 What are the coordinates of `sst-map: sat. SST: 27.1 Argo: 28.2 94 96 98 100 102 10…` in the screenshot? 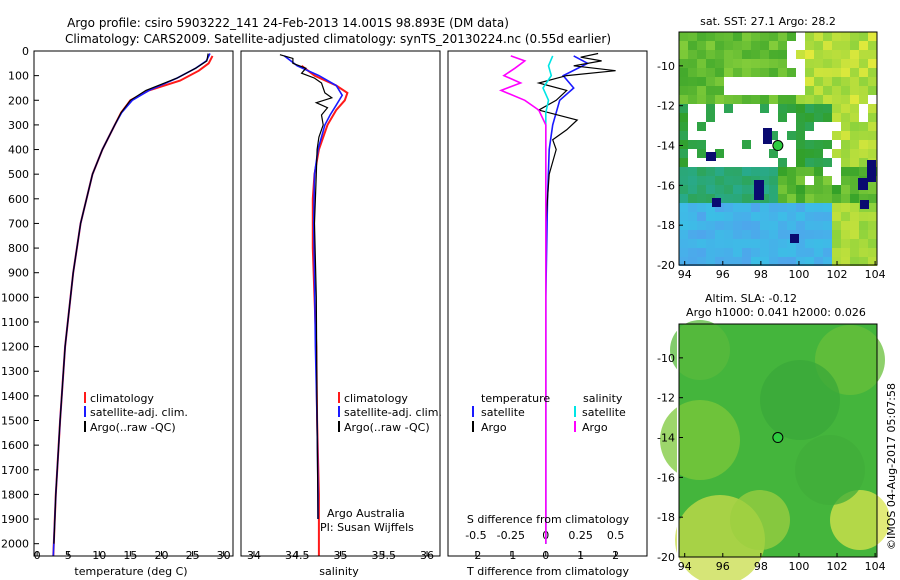 It's located at (771, 148).